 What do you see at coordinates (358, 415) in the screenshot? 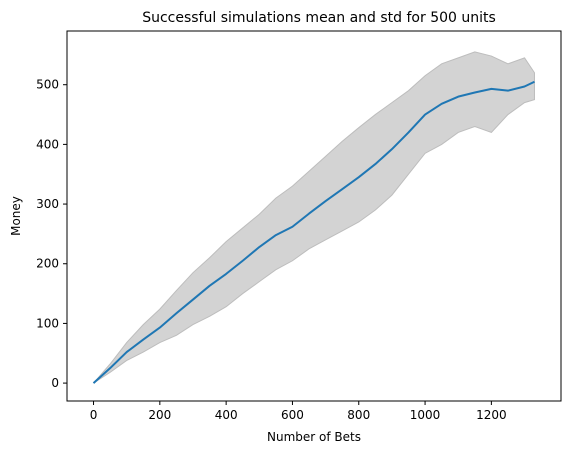
I see `x-tick-label: 800` at bounding box center [358, 415].